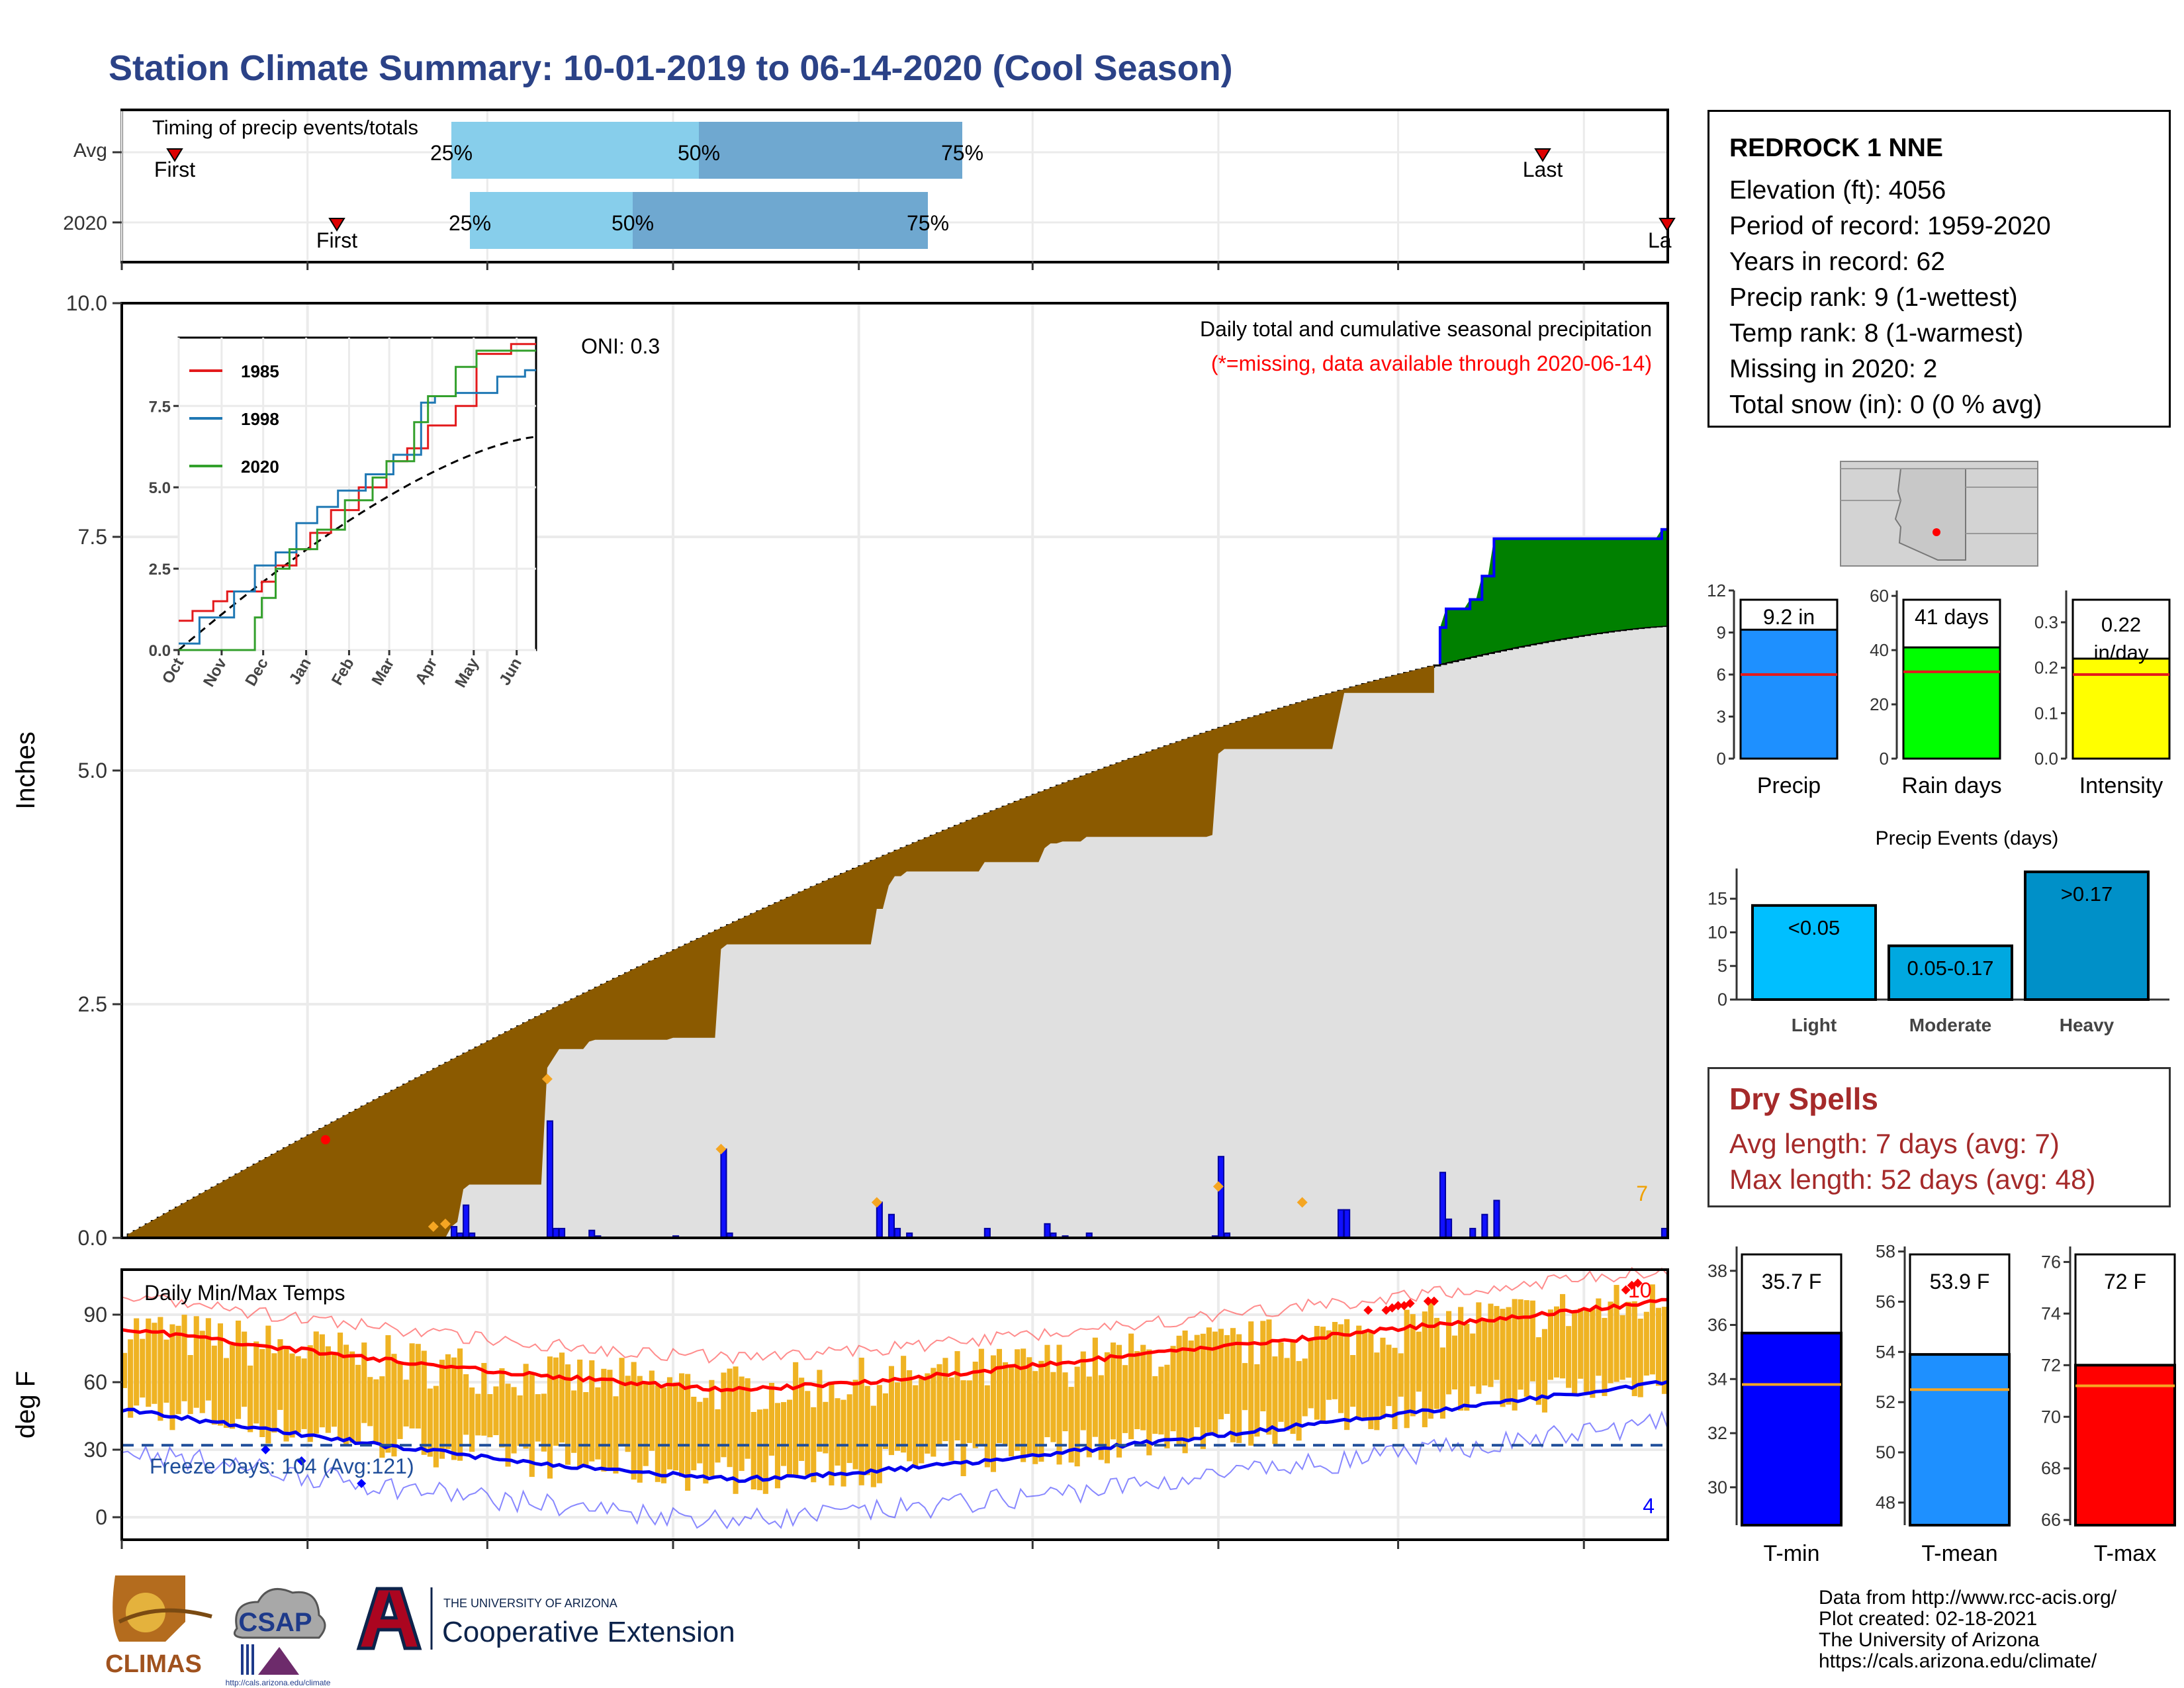 Image resolution: width=2184 pixels, height=1688 pixels. Describe the element at coordinates (2046, 668) in the screenshot. I see `intensity-ytick-label: 0.2` at that location.